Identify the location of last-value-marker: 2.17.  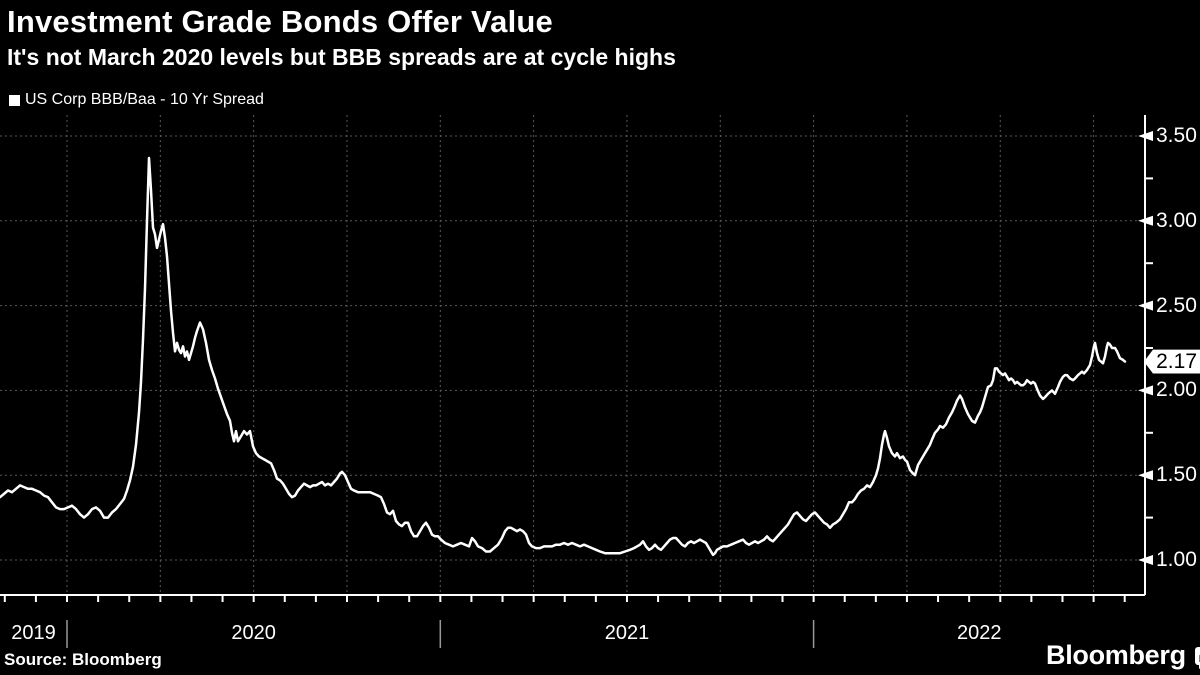
(1172, 361).